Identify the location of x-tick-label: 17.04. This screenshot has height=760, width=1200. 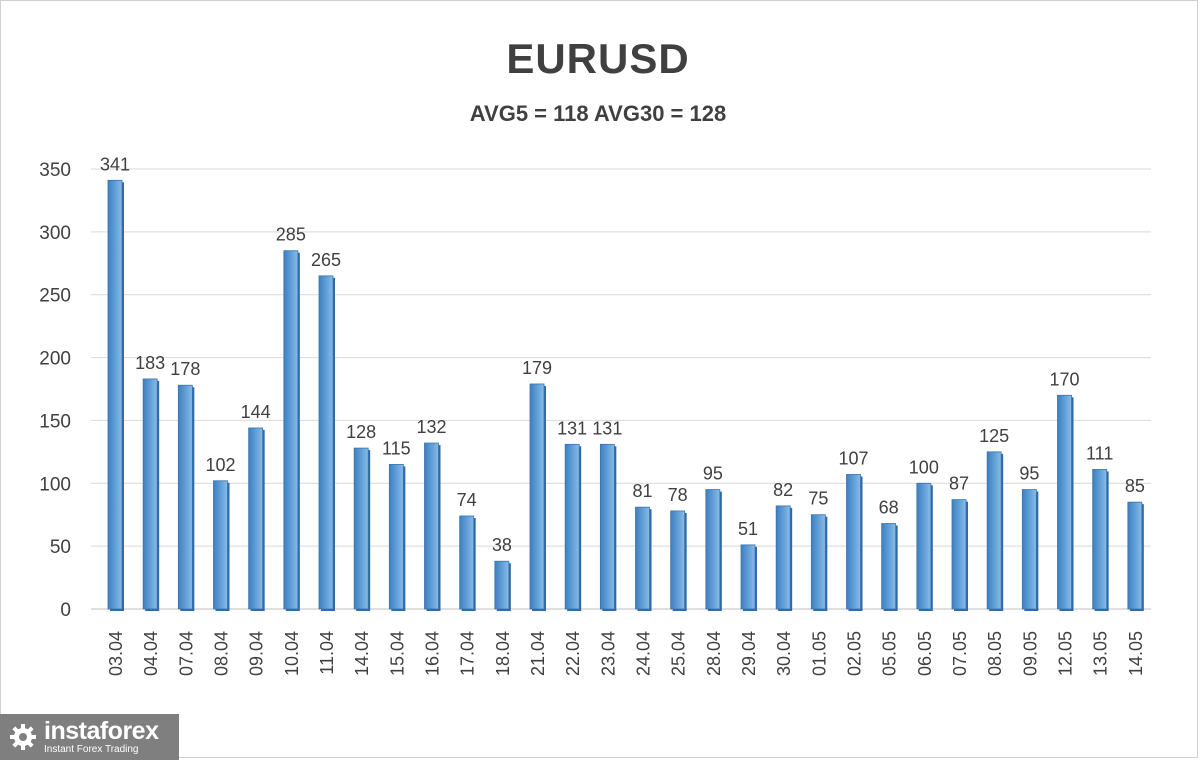
(468, 653).